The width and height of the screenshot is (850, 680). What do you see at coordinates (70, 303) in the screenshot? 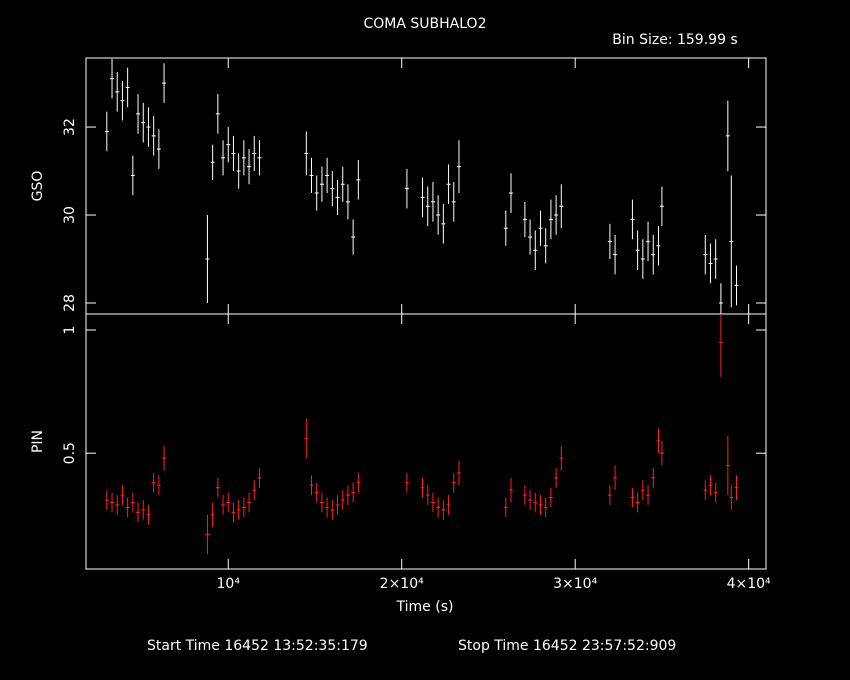
I see `y-tick-label: 28` at bounding box center [70, 303].